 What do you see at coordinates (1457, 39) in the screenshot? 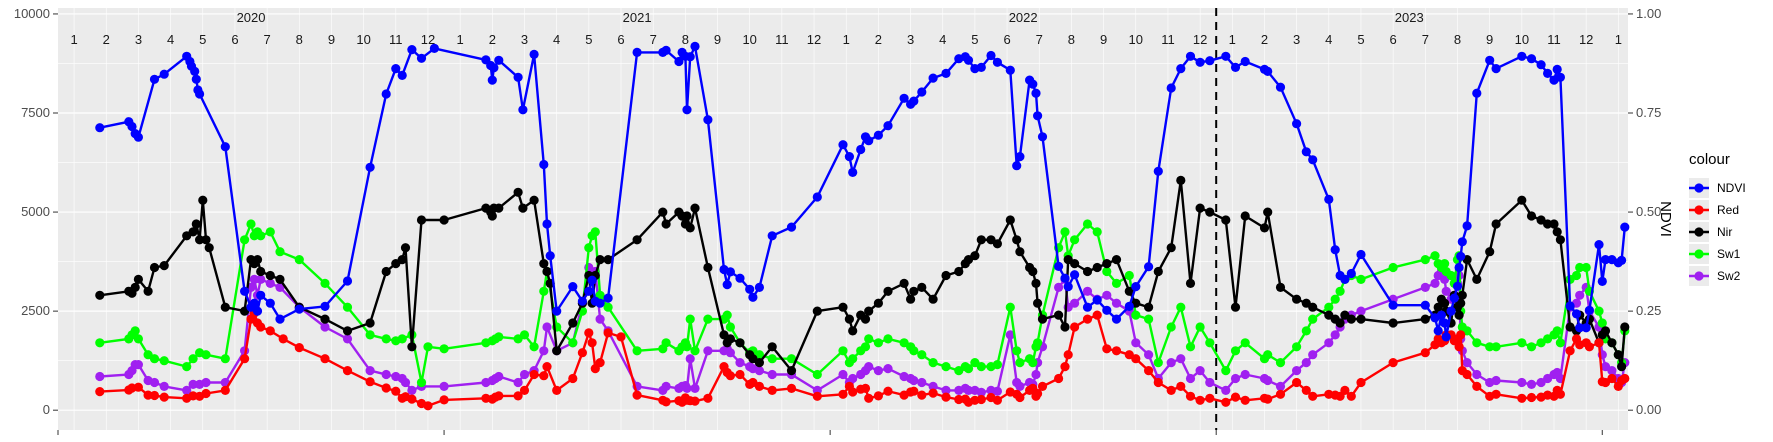
I see `month-label: 8` at bounding box center [1457, 39].